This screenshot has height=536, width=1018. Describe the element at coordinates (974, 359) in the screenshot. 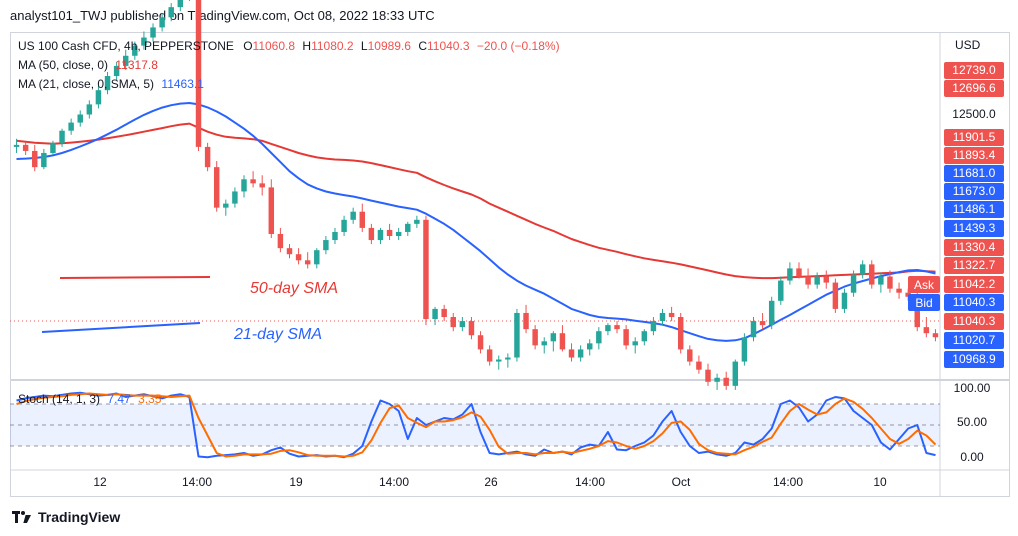

I see `price-tag: 10968.9` at that location.